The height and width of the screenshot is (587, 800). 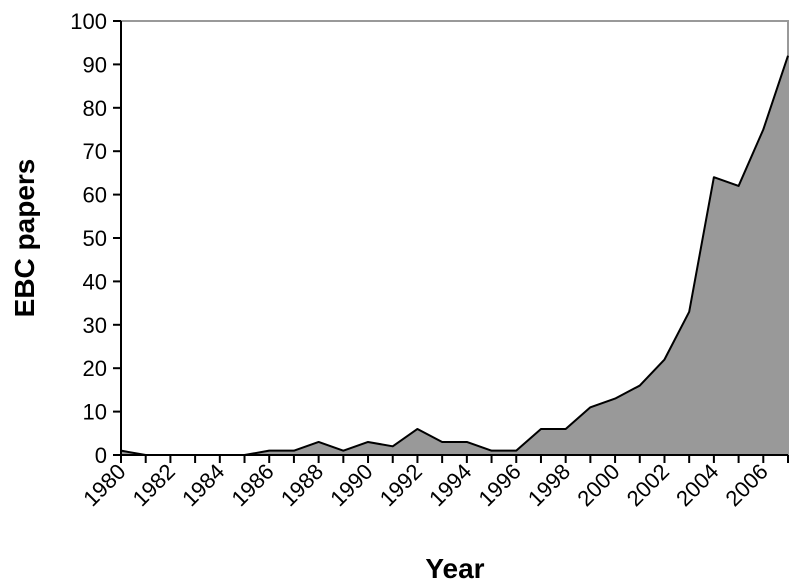 I want to click on x-tick-label: 2004, so click(x=697, y=485).